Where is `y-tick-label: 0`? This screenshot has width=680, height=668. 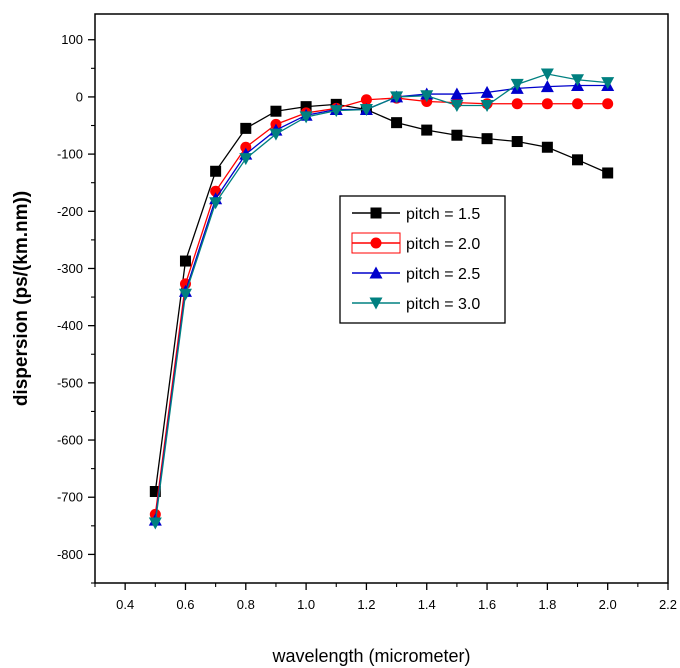 y-tick-label: 0 is located at coordinates (79, 96).